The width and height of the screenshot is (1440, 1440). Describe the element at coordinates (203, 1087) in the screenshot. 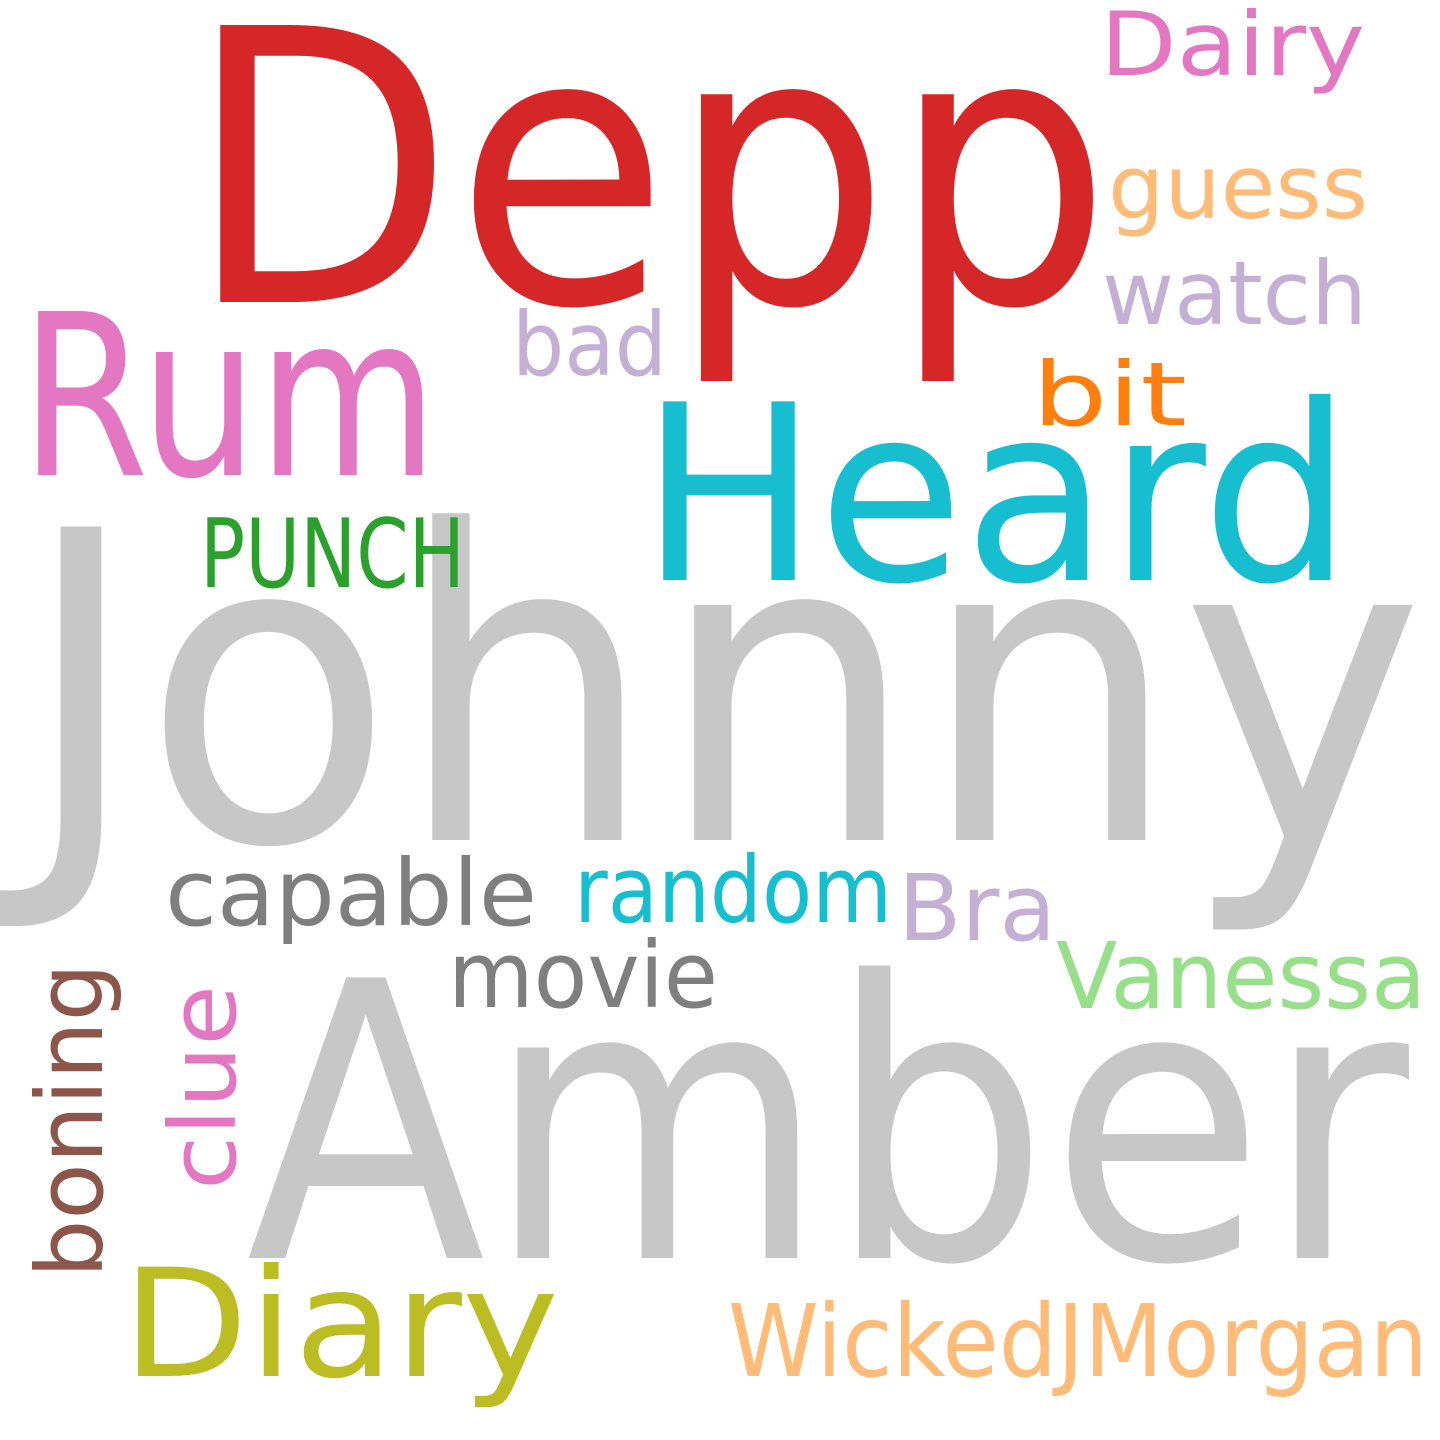

I see `word-clue: clue` at that location.